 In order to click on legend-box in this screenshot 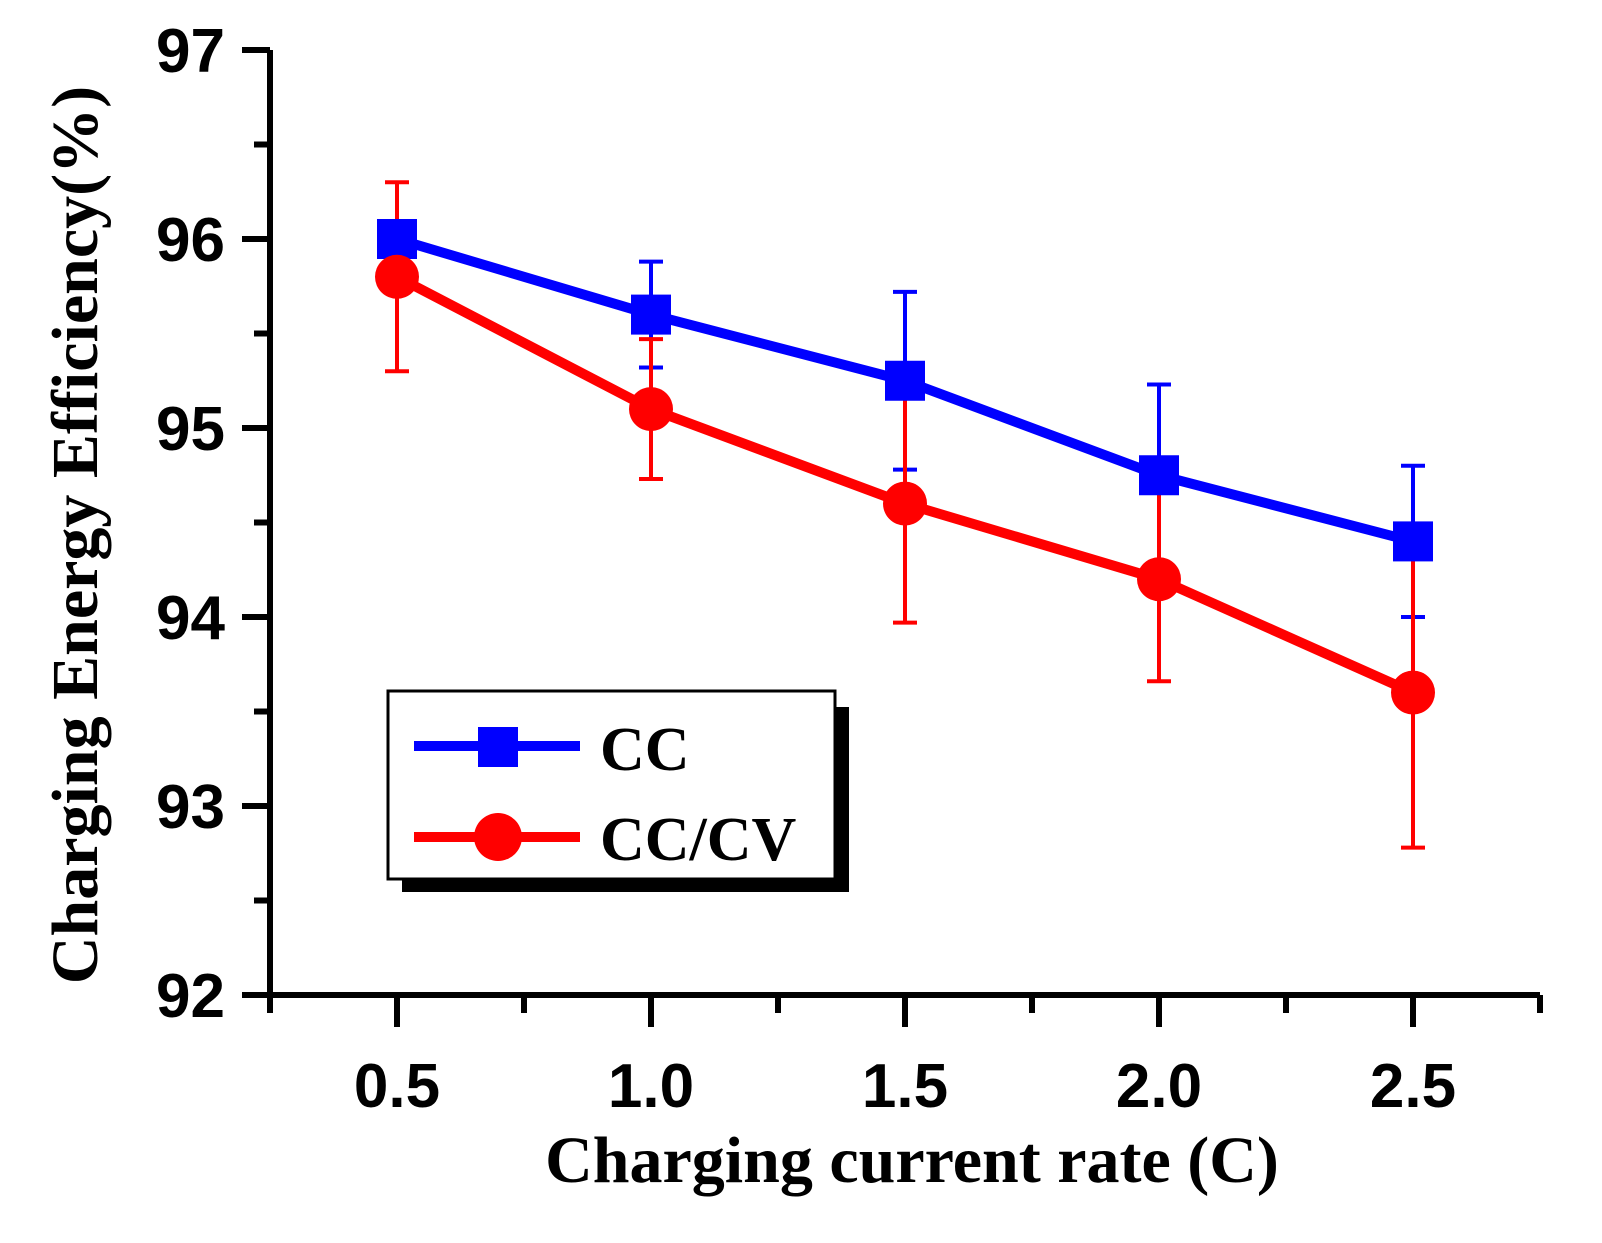, I will do `click(611, 785)`.